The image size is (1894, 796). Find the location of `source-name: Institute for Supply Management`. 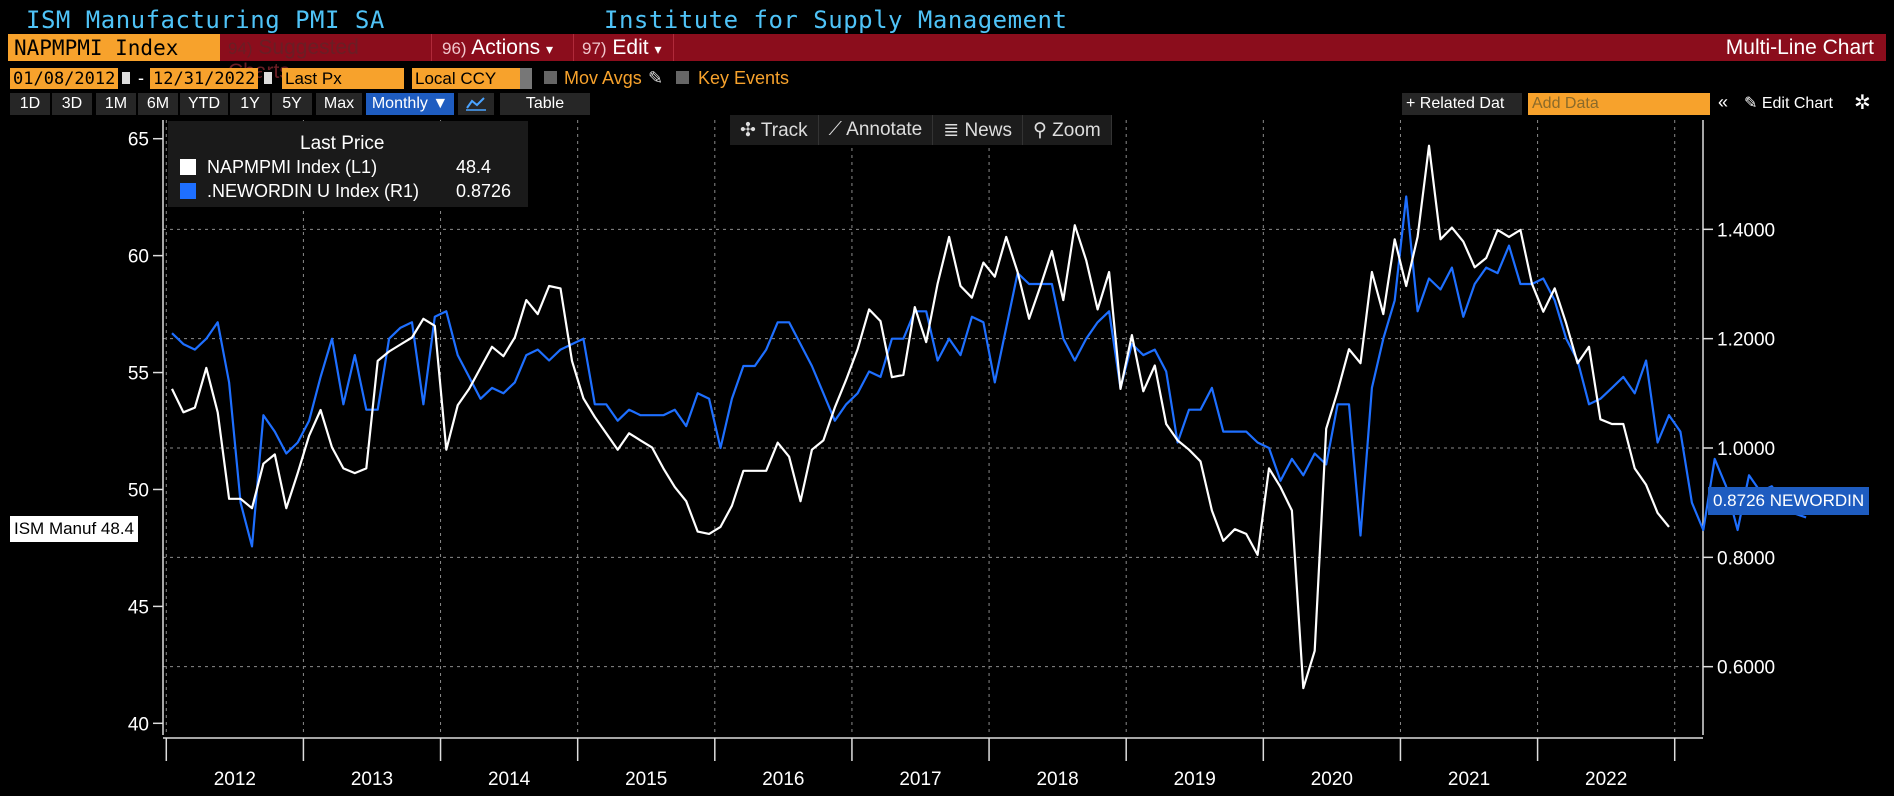

source-name: Institute for Supply Management is located at coordinates (836, 20).